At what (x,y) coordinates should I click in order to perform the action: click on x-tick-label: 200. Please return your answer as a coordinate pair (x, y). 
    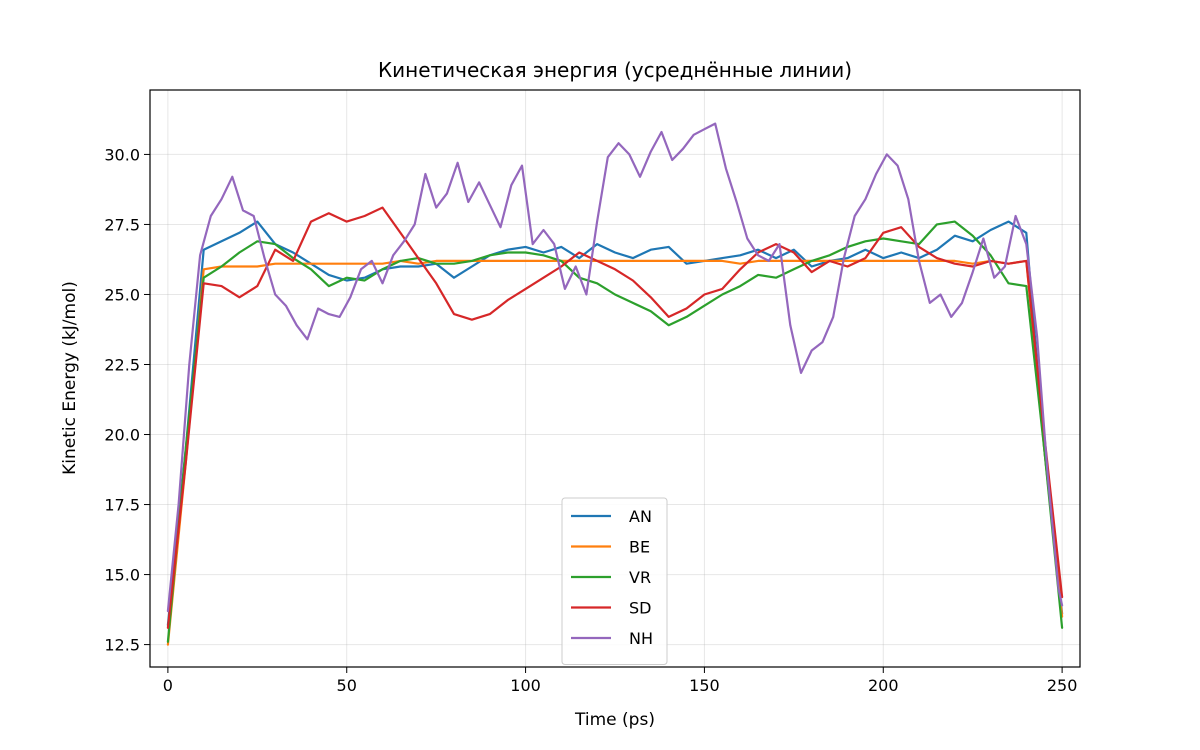
    Looking at the image, I should click on (883, 685).